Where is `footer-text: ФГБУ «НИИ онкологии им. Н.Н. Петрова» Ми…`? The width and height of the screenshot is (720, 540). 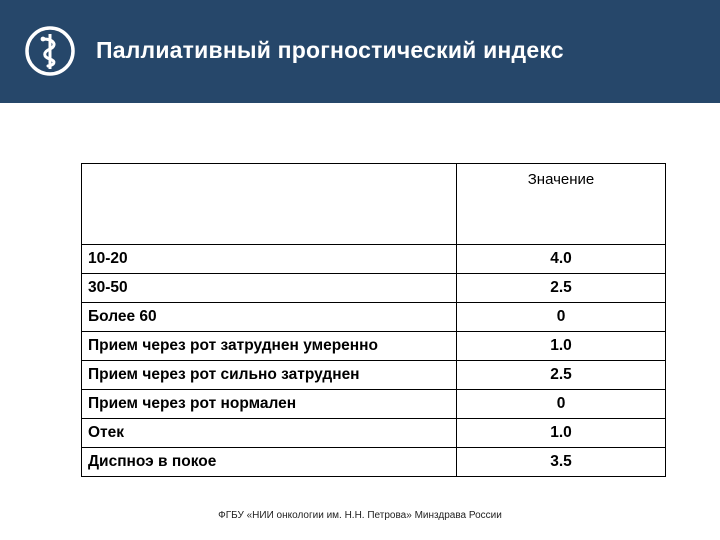 footer-text: ФГБУ «НИИ онкологии им. Н.Н. Петрова» Ми… is located at coordinates (360, 515).